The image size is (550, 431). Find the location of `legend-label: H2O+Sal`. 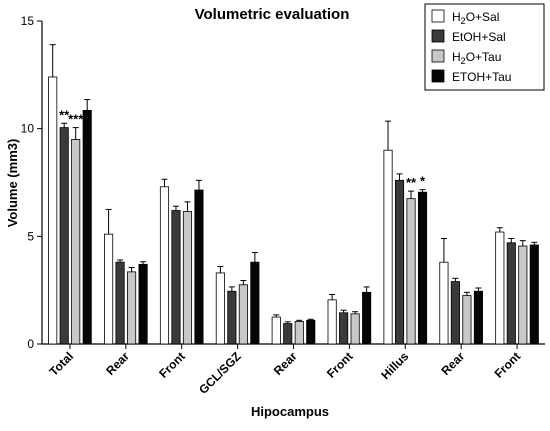

legend-label: H2O+Sal is located at coordinates (475, 18).